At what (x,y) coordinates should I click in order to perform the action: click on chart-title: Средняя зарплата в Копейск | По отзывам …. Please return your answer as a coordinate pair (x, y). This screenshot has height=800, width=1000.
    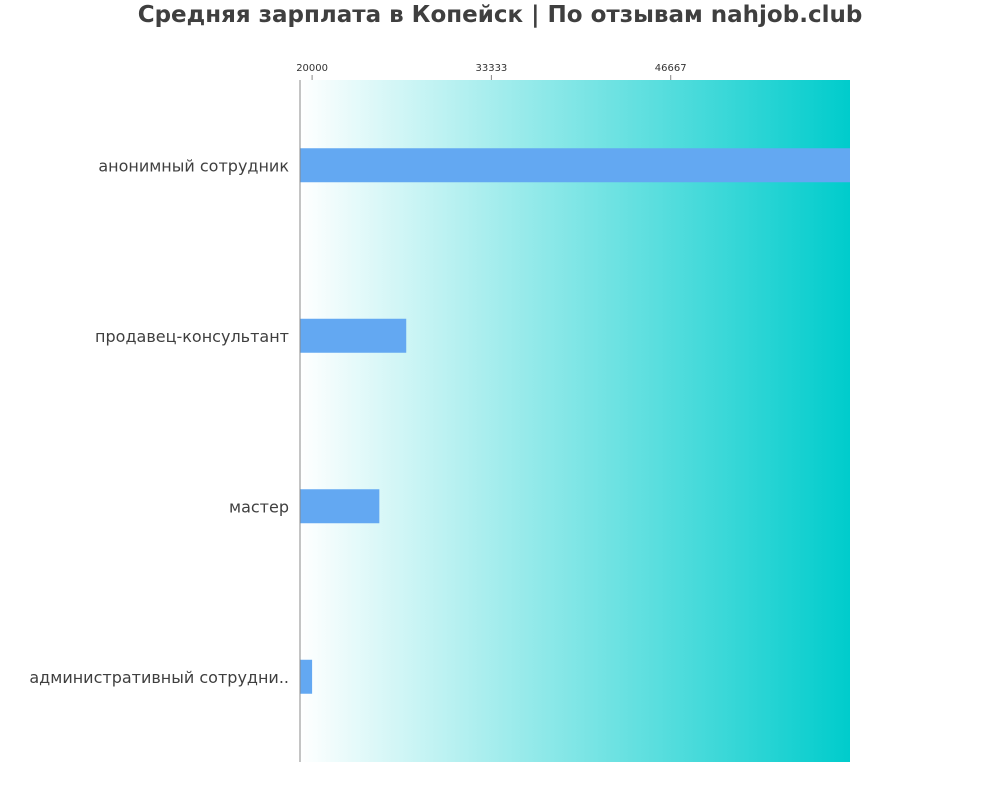
    Looking at the image, I should click on (500, 15).